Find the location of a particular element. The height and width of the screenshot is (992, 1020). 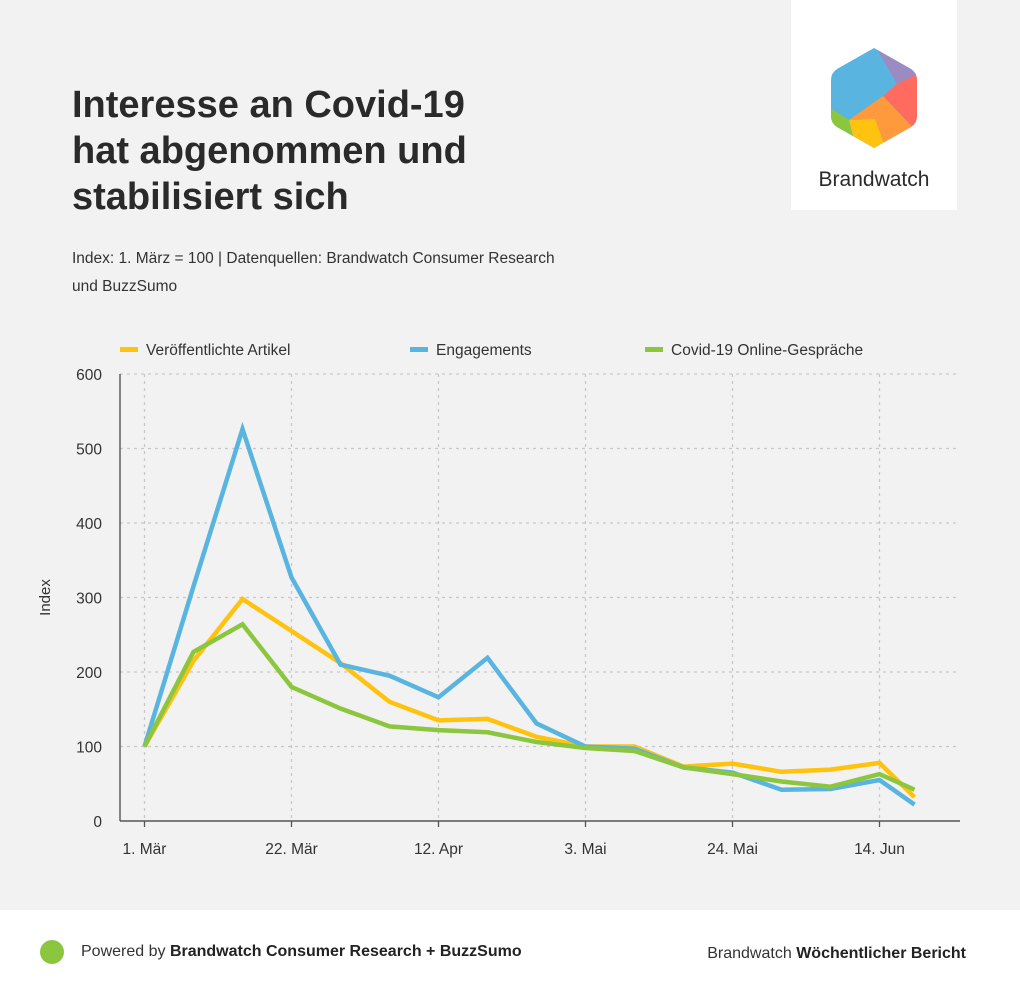

brand-logo-card: Brandwatch is located at coordinates (874, 105).